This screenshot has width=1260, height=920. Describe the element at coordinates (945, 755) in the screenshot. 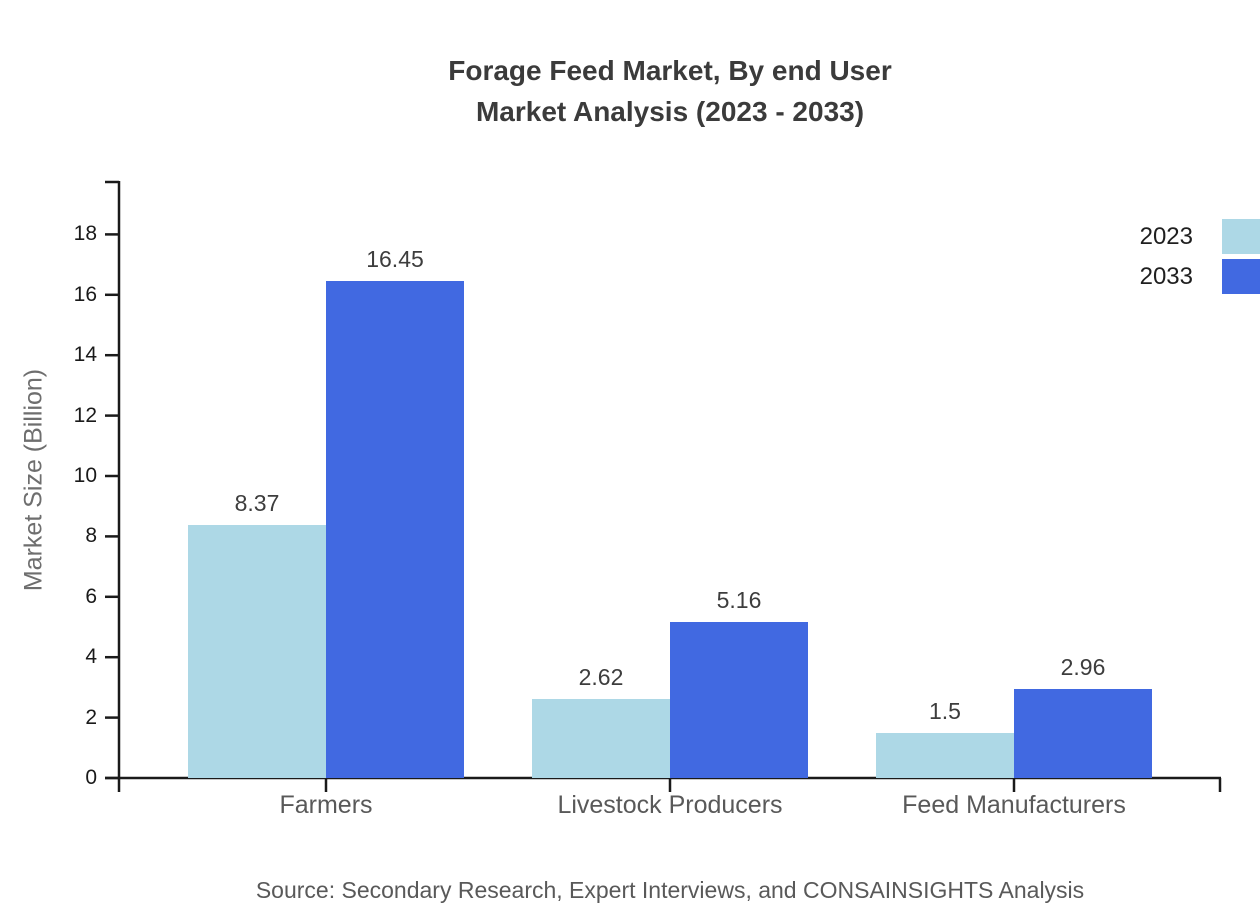

I see `bar-2023-feed-manufacturers` at that location.